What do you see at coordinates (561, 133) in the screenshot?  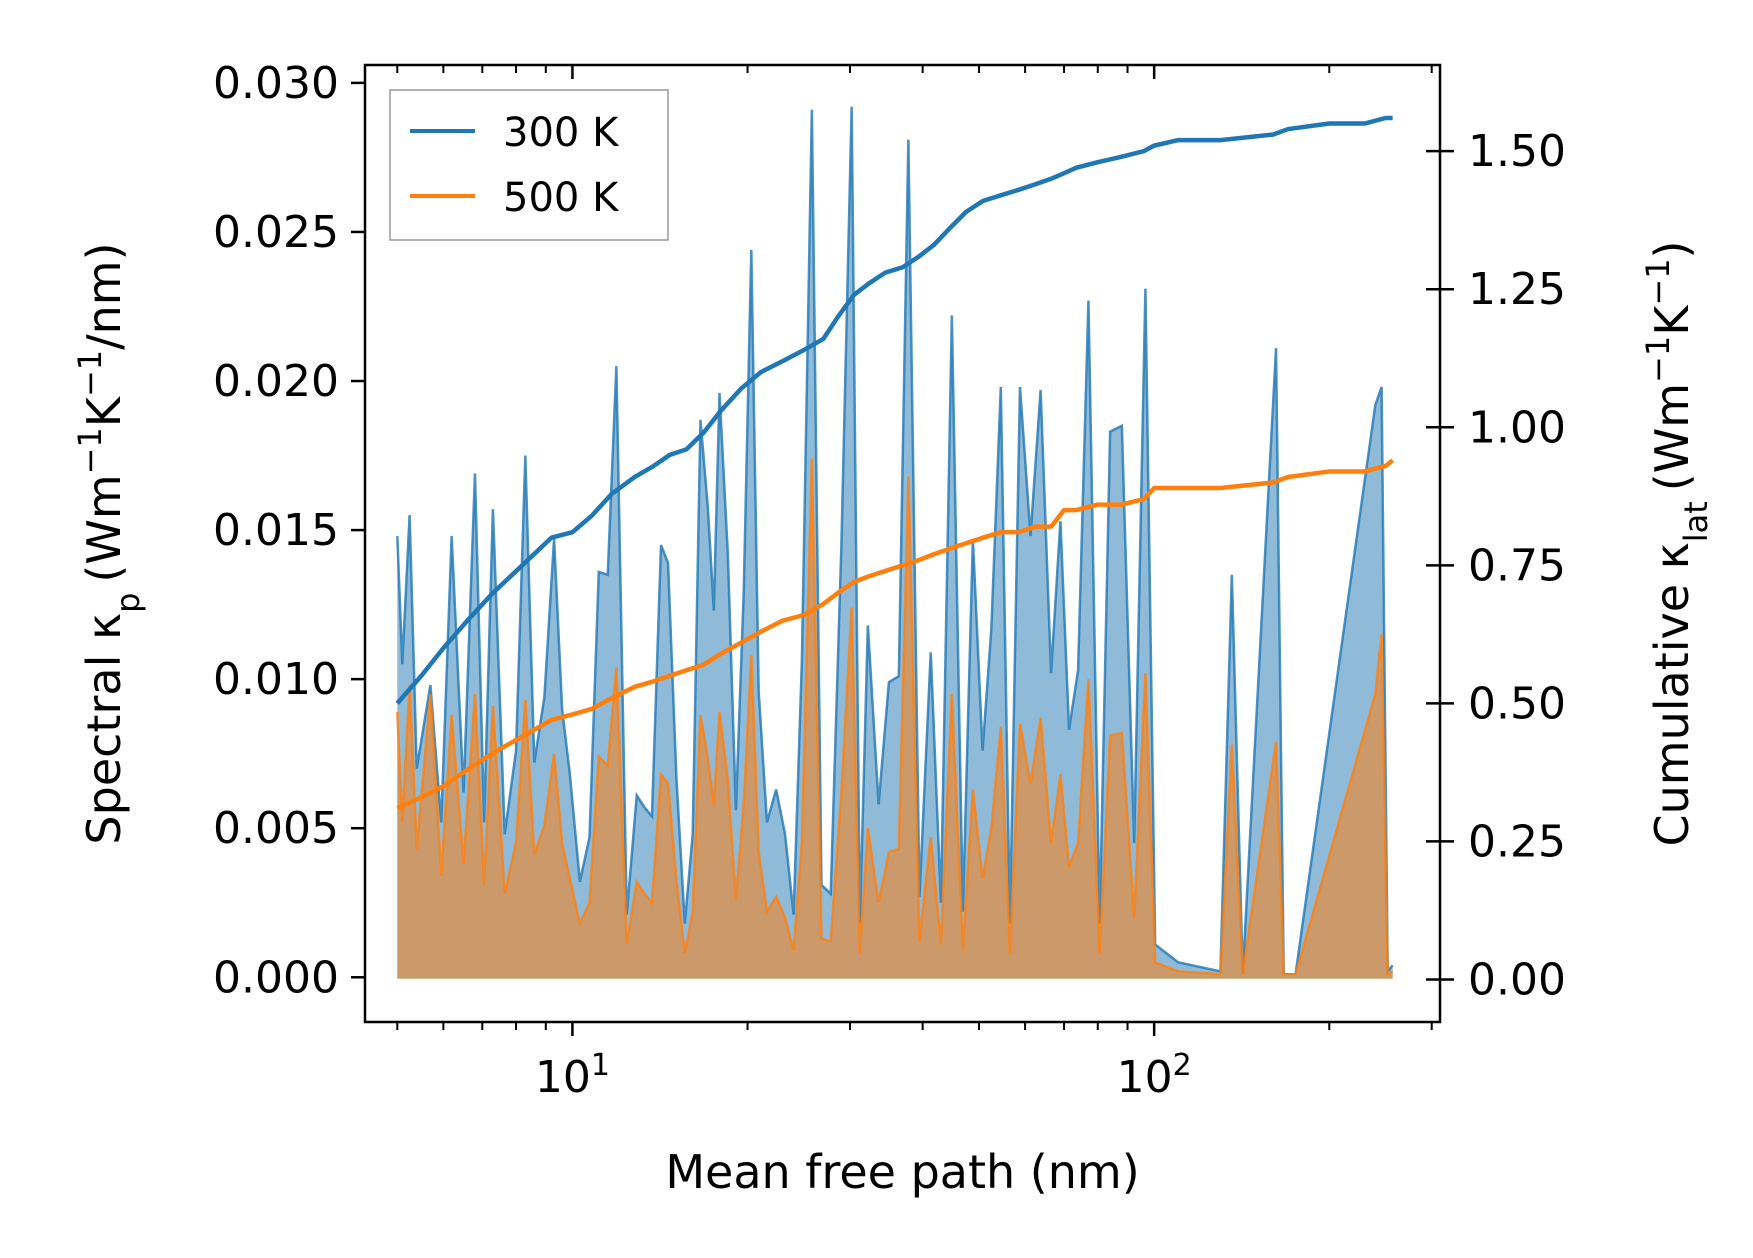 I see `legend-label-300k: 300 K` at bounding box center [561, 133].